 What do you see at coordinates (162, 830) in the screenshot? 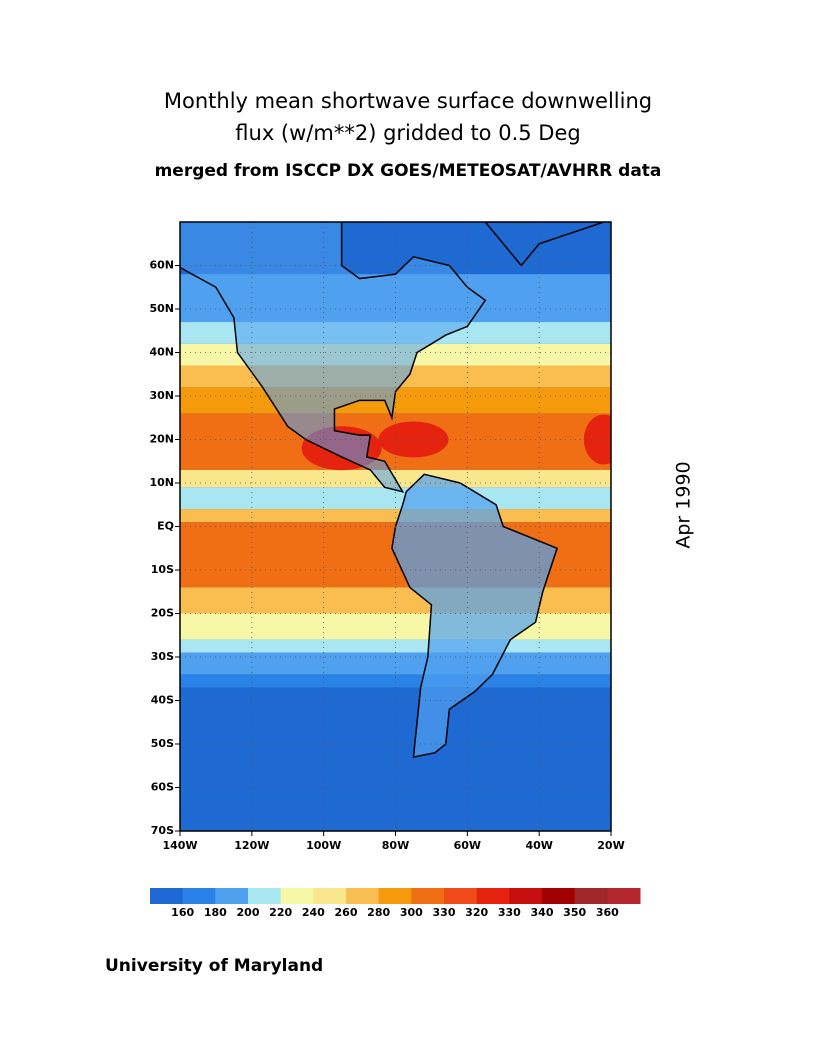
I see `lat-label: 70S` at bounding box center [162, 830].